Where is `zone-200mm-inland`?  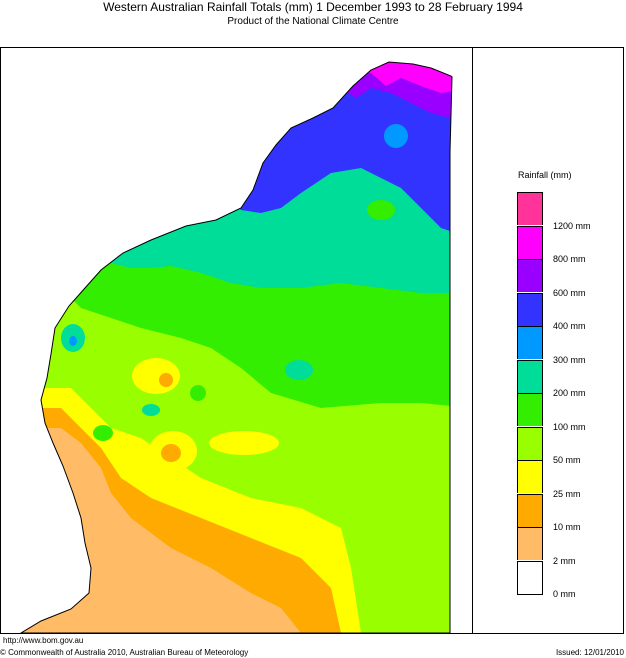 zone-200mm-inland is located at coordinates (299, 370).